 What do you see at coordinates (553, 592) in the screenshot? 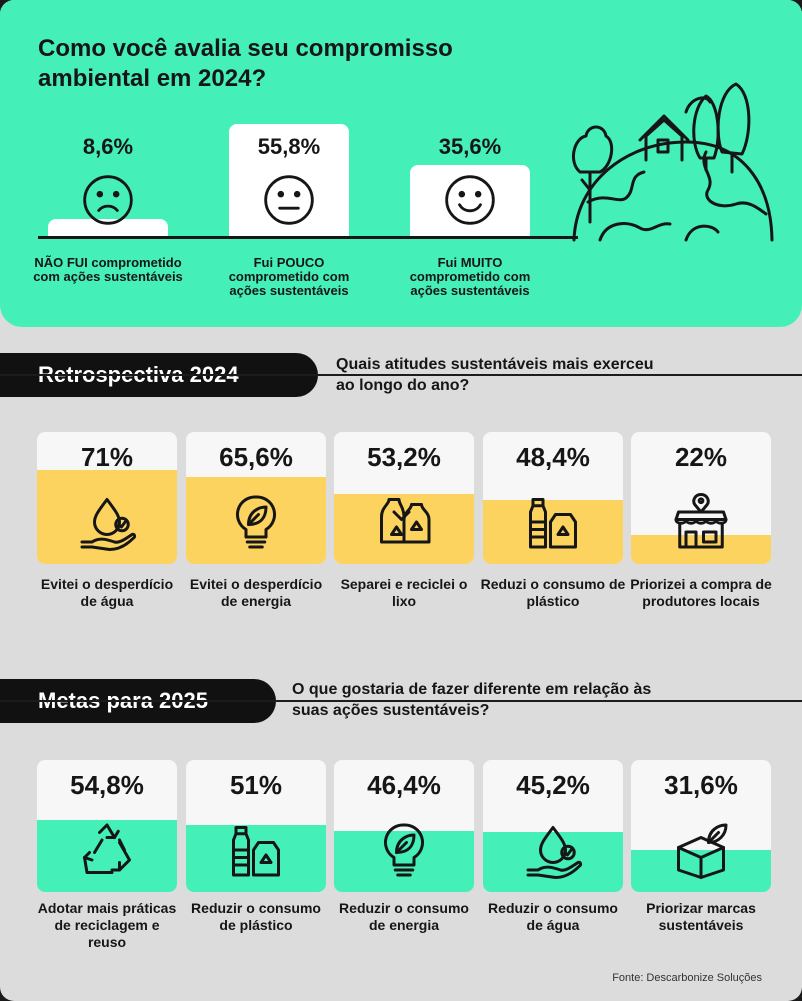
I see `card-label: Reduzi o consumo de plástico` at bounding box center [553, 592].